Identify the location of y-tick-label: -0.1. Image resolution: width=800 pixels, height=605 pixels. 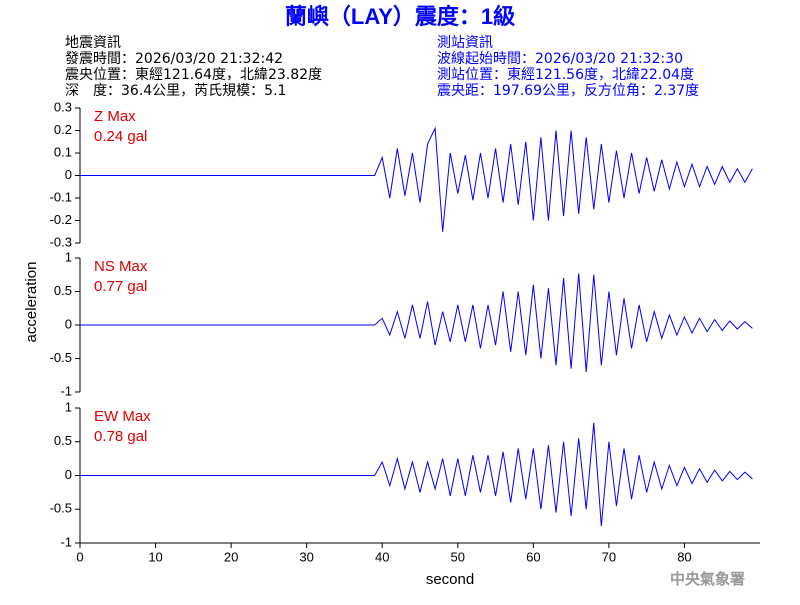
(61, 196).